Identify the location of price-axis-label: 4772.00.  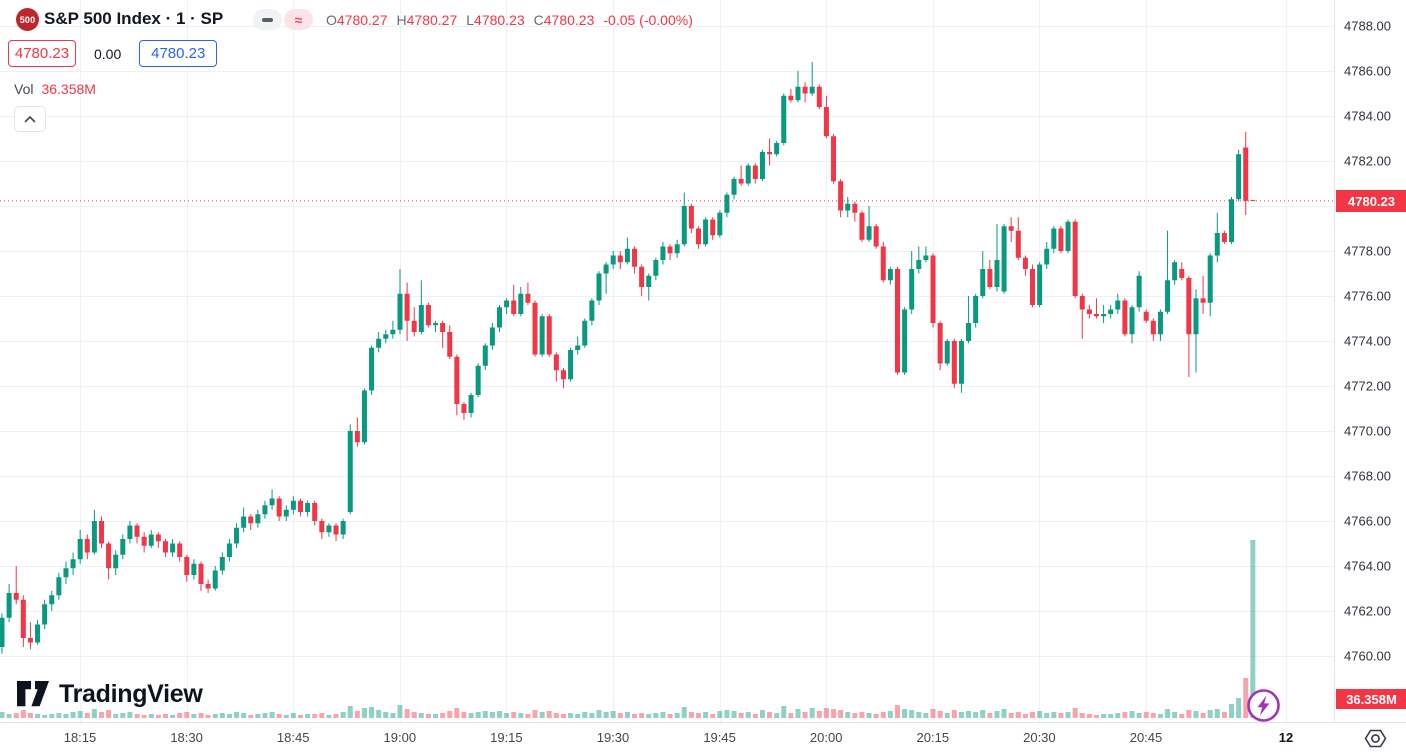
(1367, 386).